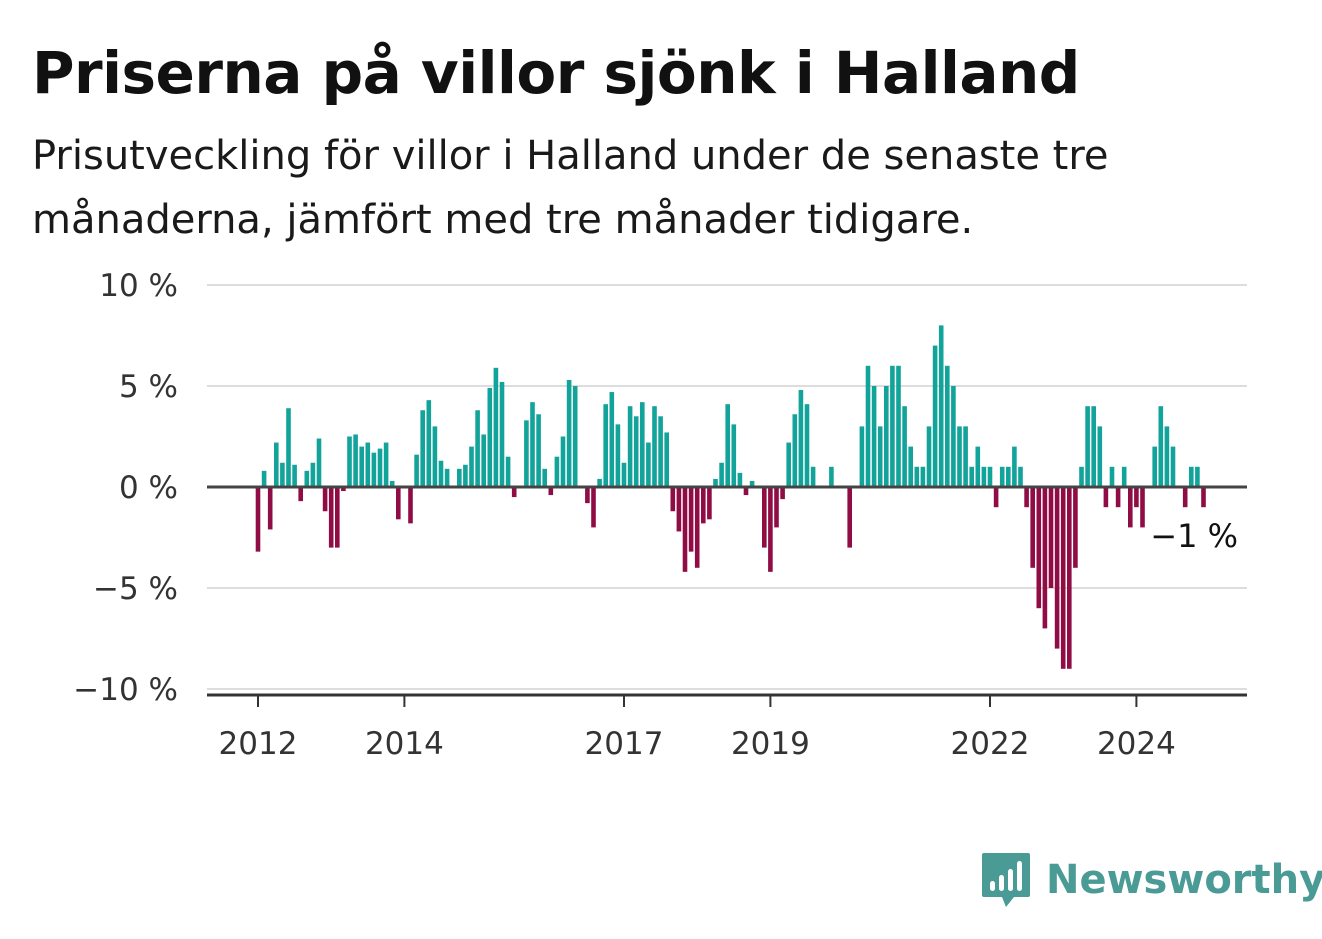 Image resolution: width=1322 pixels, height=939 pixels. Describe the element at coordinates (990, 744) in the screenshot. I see `x-tick-label: 2022` at that location.